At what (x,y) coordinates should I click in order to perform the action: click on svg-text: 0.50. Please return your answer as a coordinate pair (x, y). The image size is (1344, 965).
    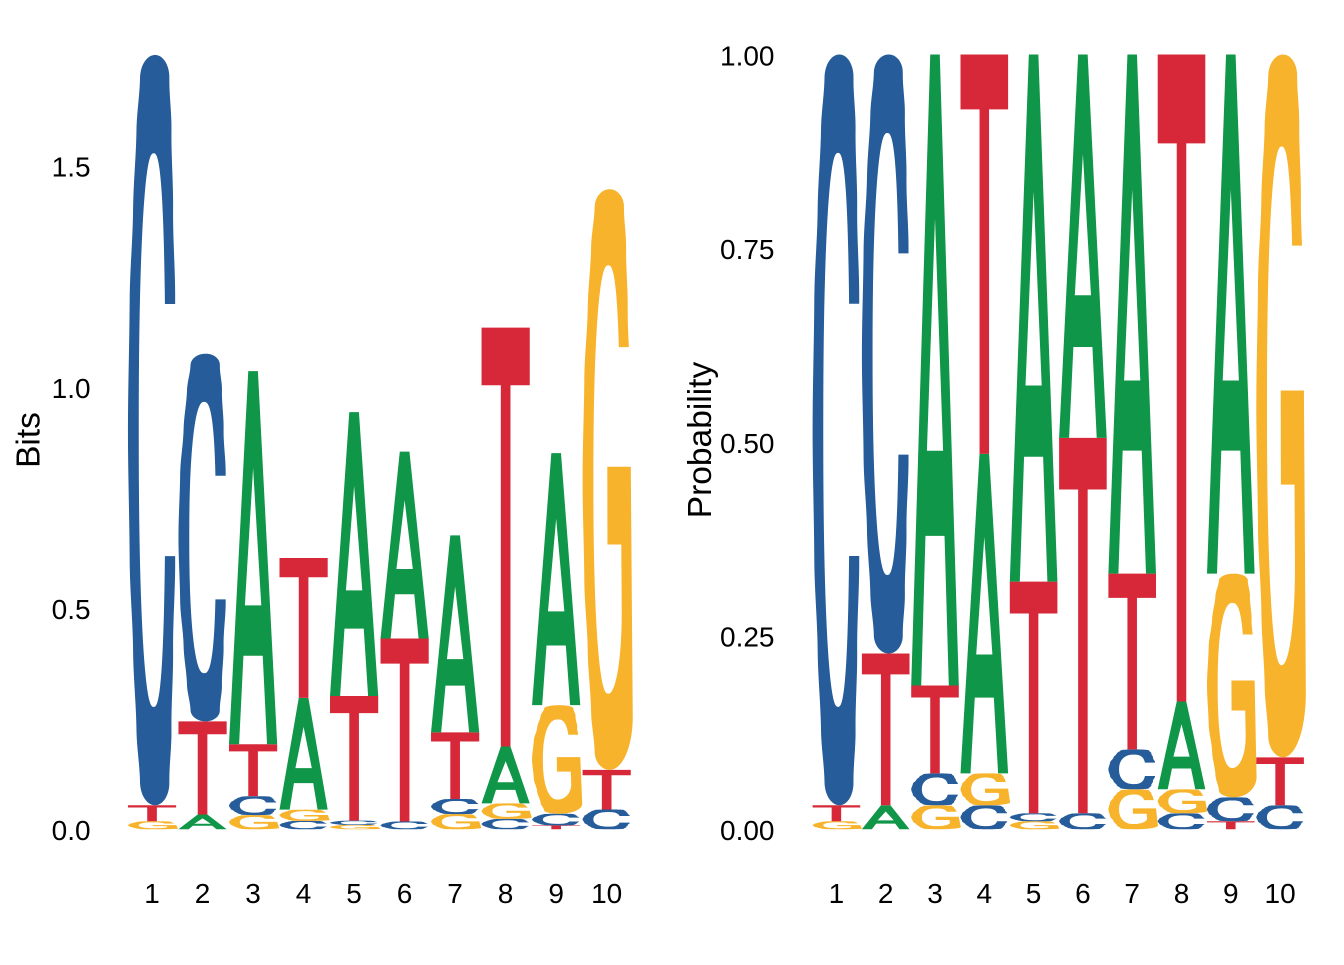
    Looking at the image, I should click on (747, 443).